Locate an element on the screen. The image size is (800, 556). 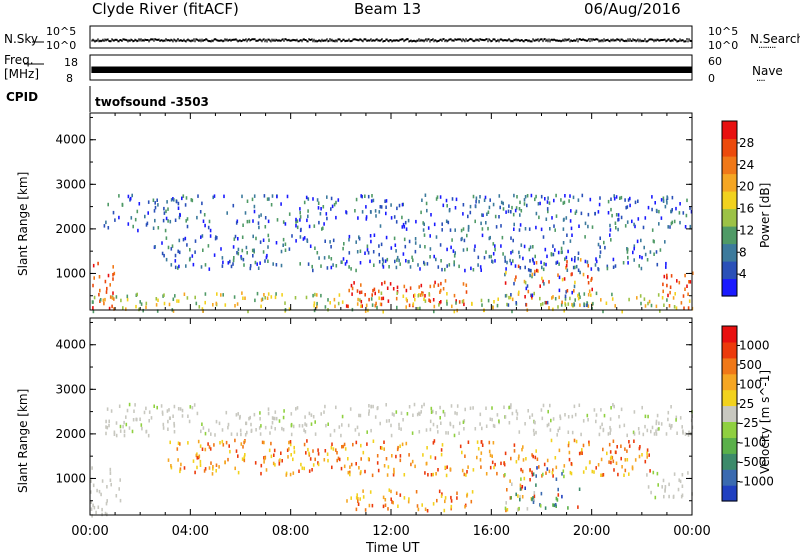
y-tick-label: 2000 is located at coordinates (70, 434).